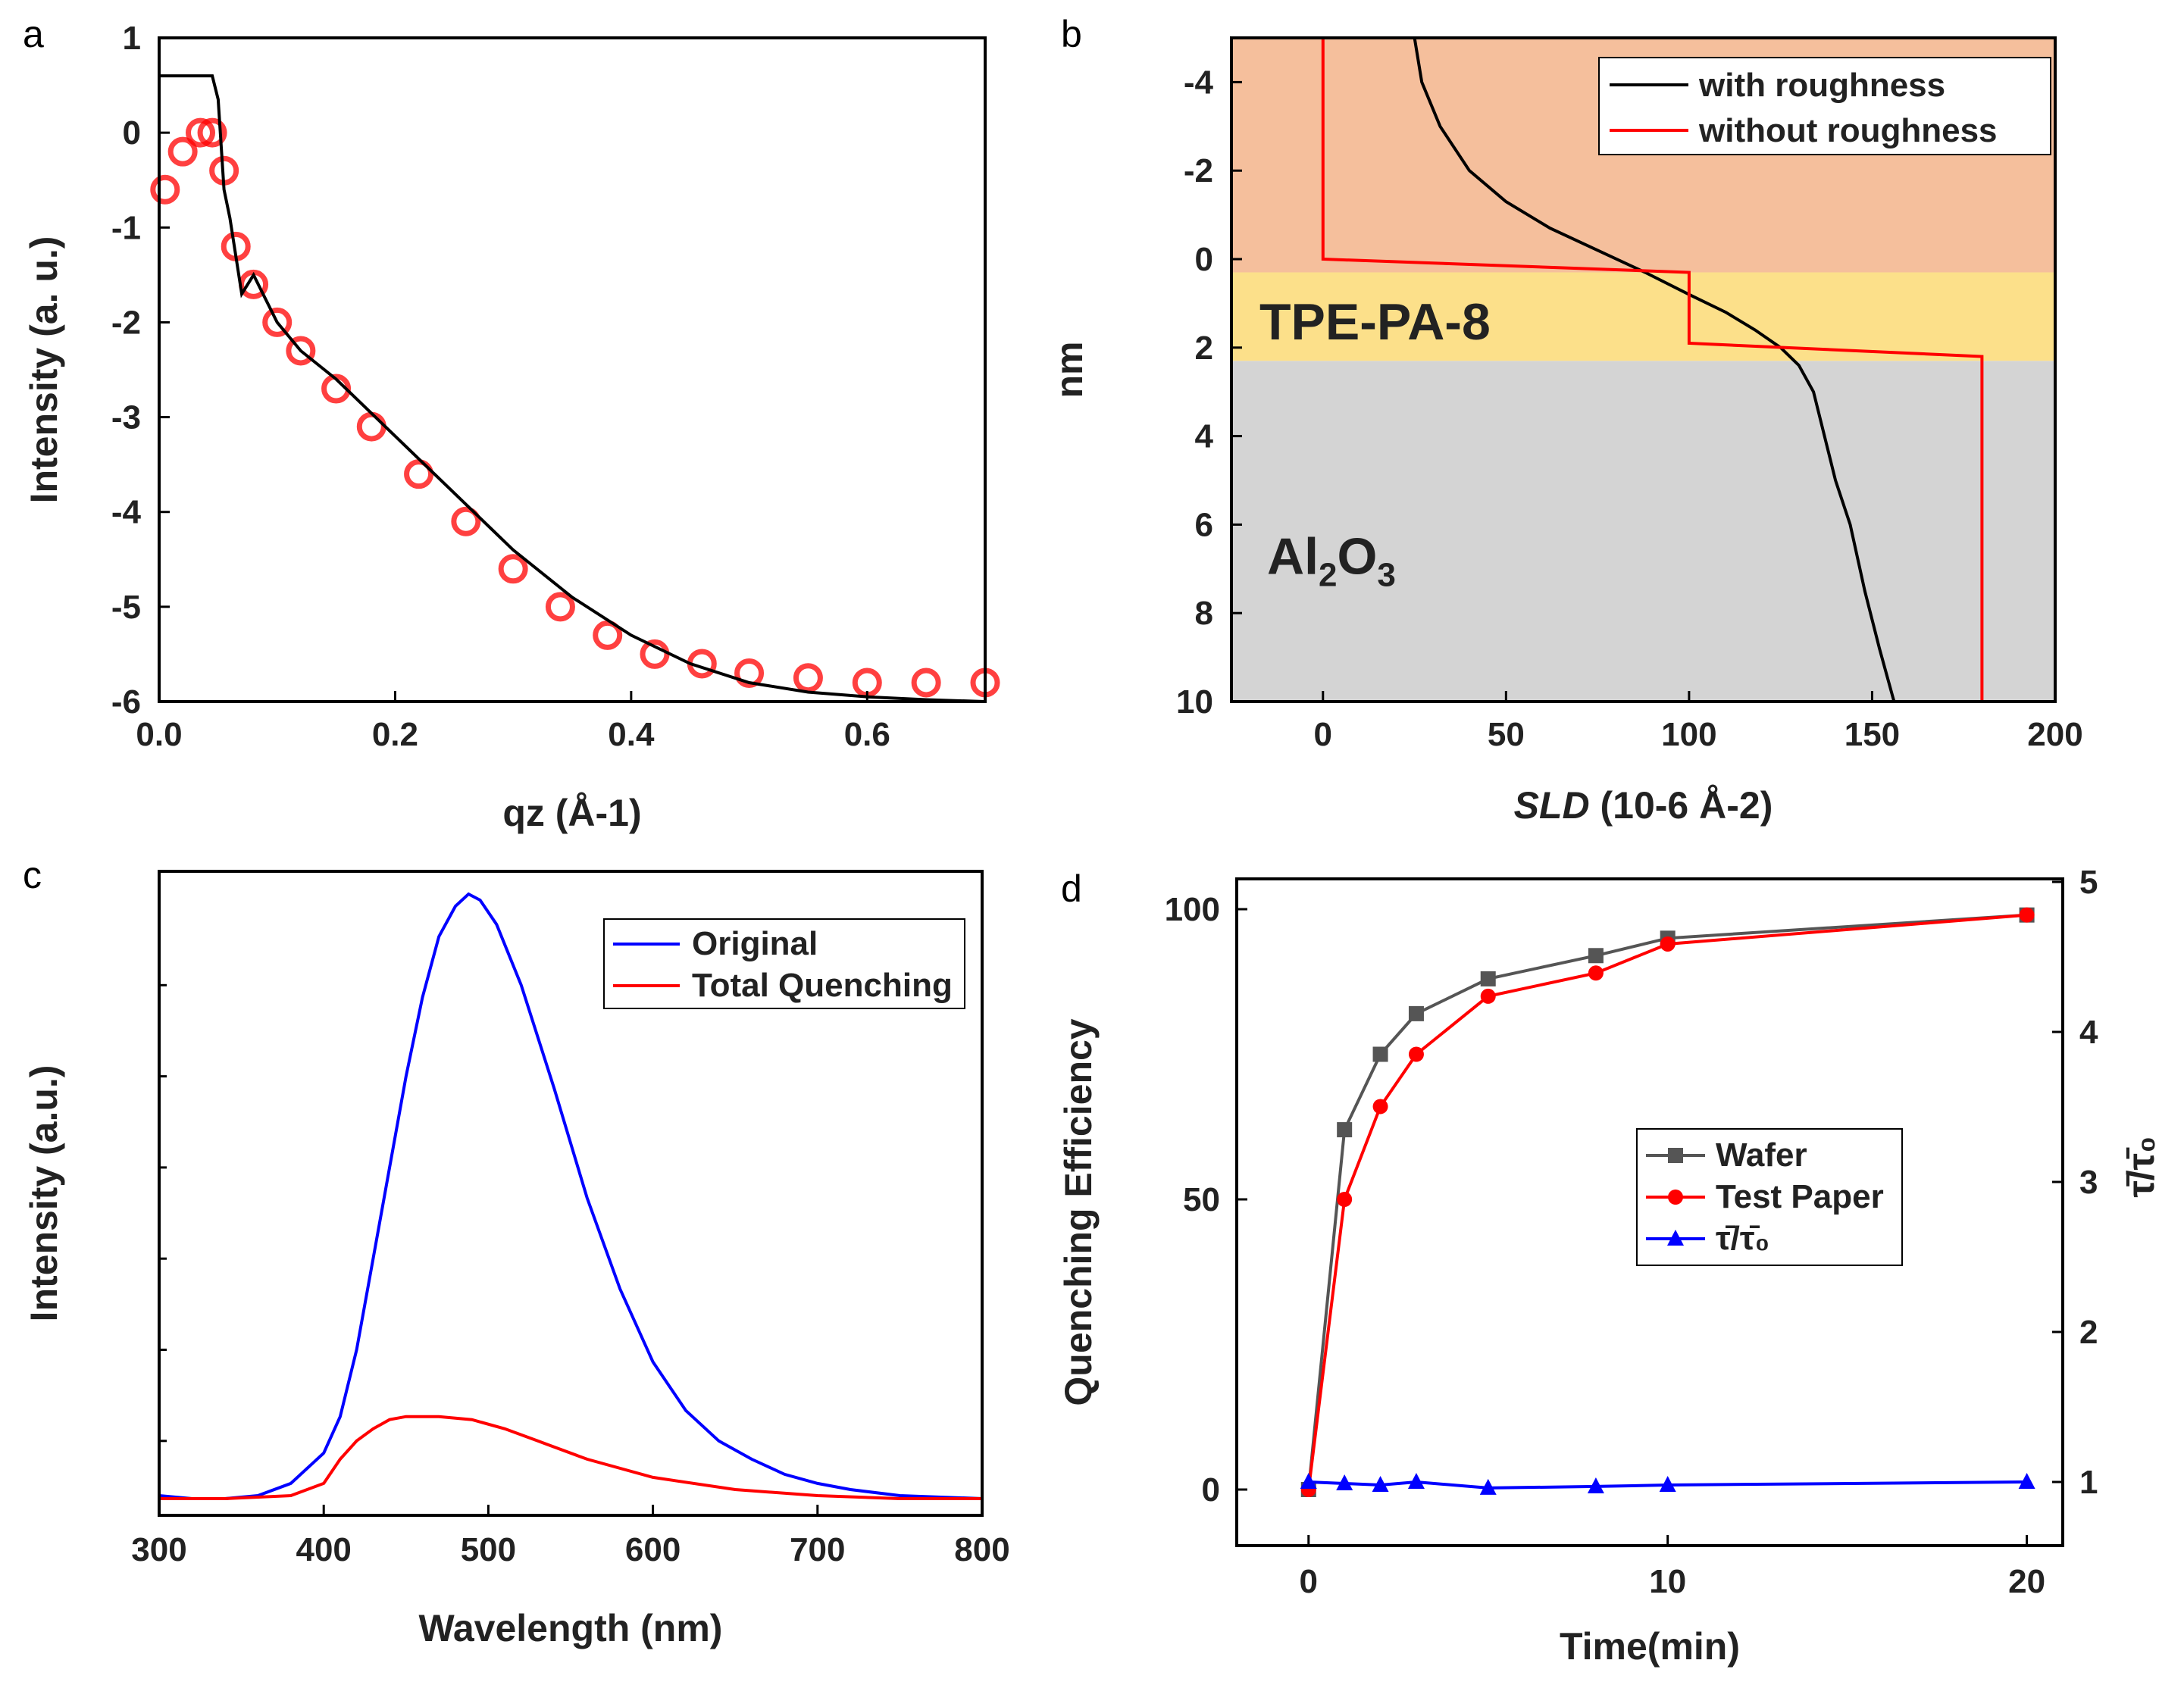 The height and width of the screenshot is (1682, 2184). What do you see at coordinates (1071, 889) in the screenshot?
I see `panel-label-d: d` at bounding box center [1071, 889].